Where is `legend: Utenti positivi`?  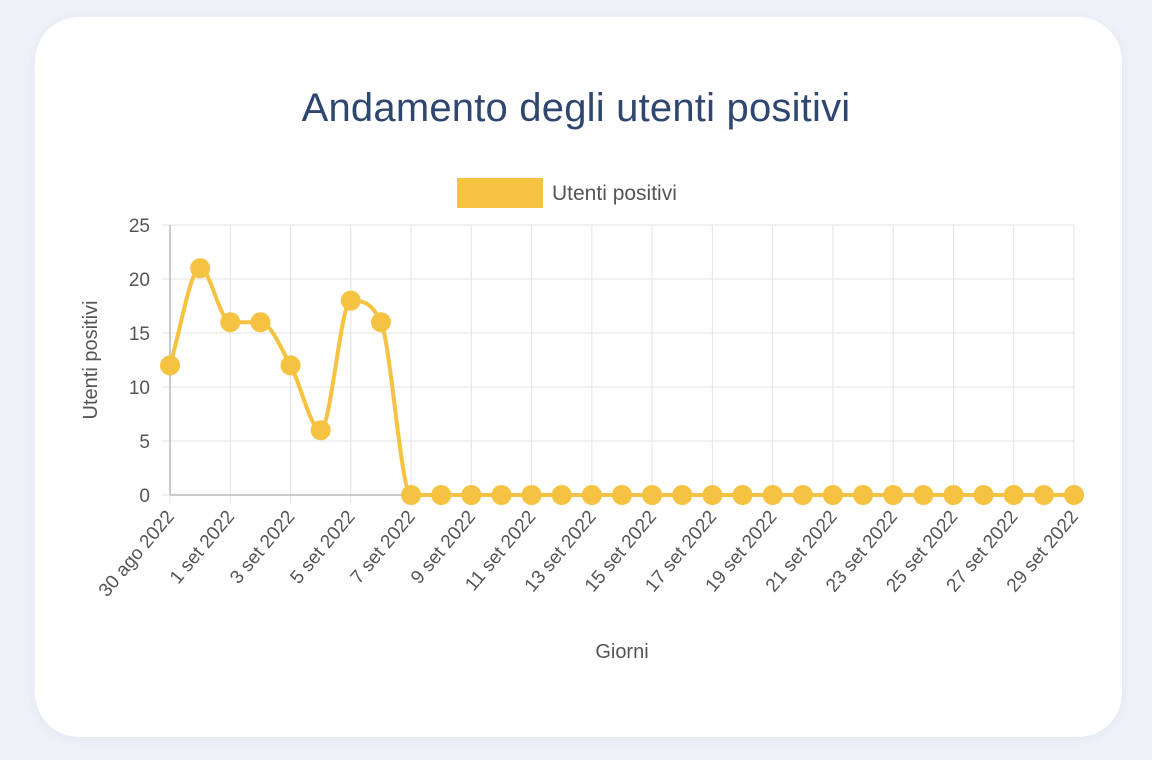 legend: Utenti positivi is located at coordinates (567, 193).